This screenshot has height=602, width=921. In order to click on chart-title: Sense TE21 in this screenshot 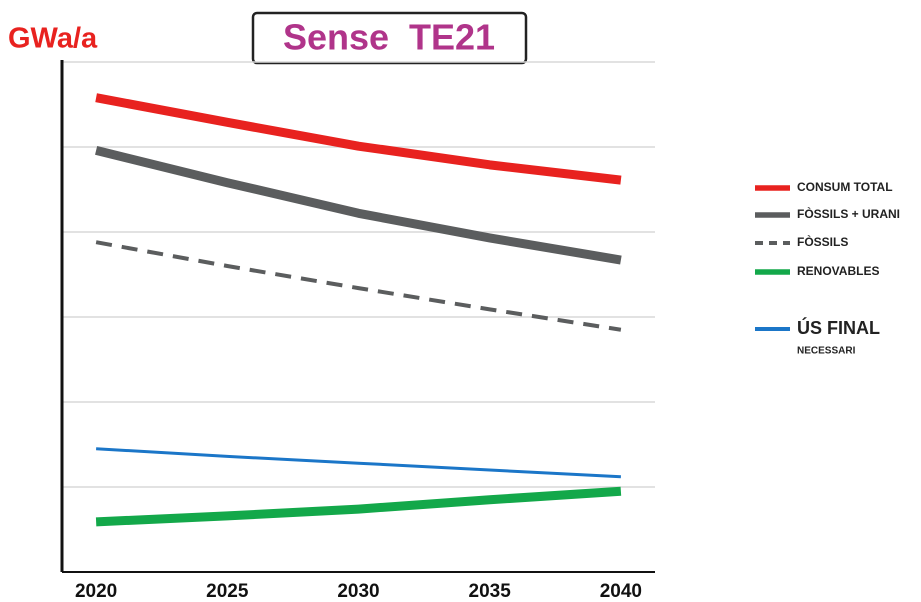, I will do `click(389, 37)`.